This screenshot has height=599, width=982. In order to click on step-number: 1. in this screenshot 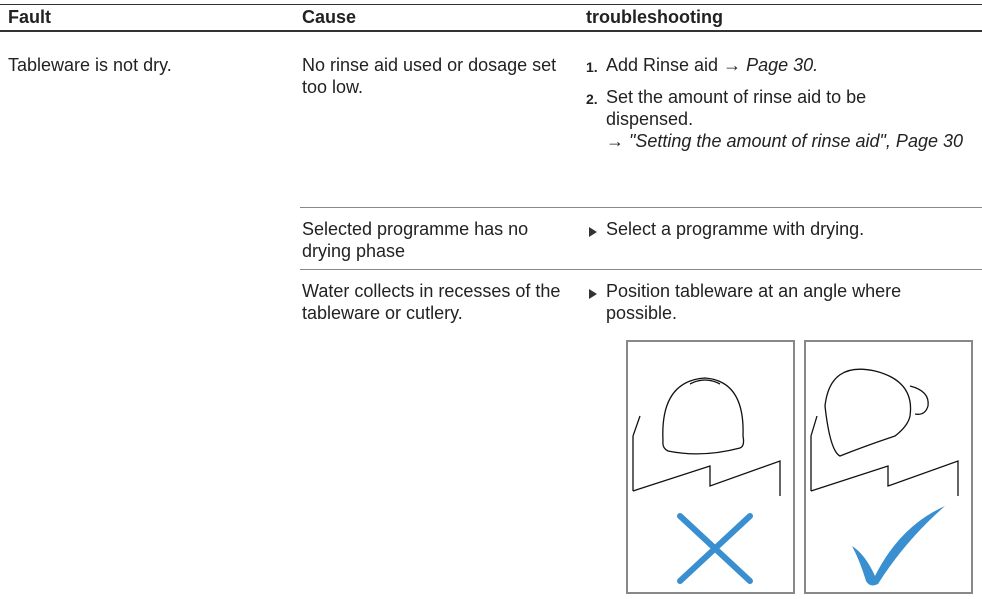, I will do `click(592, 67)`.